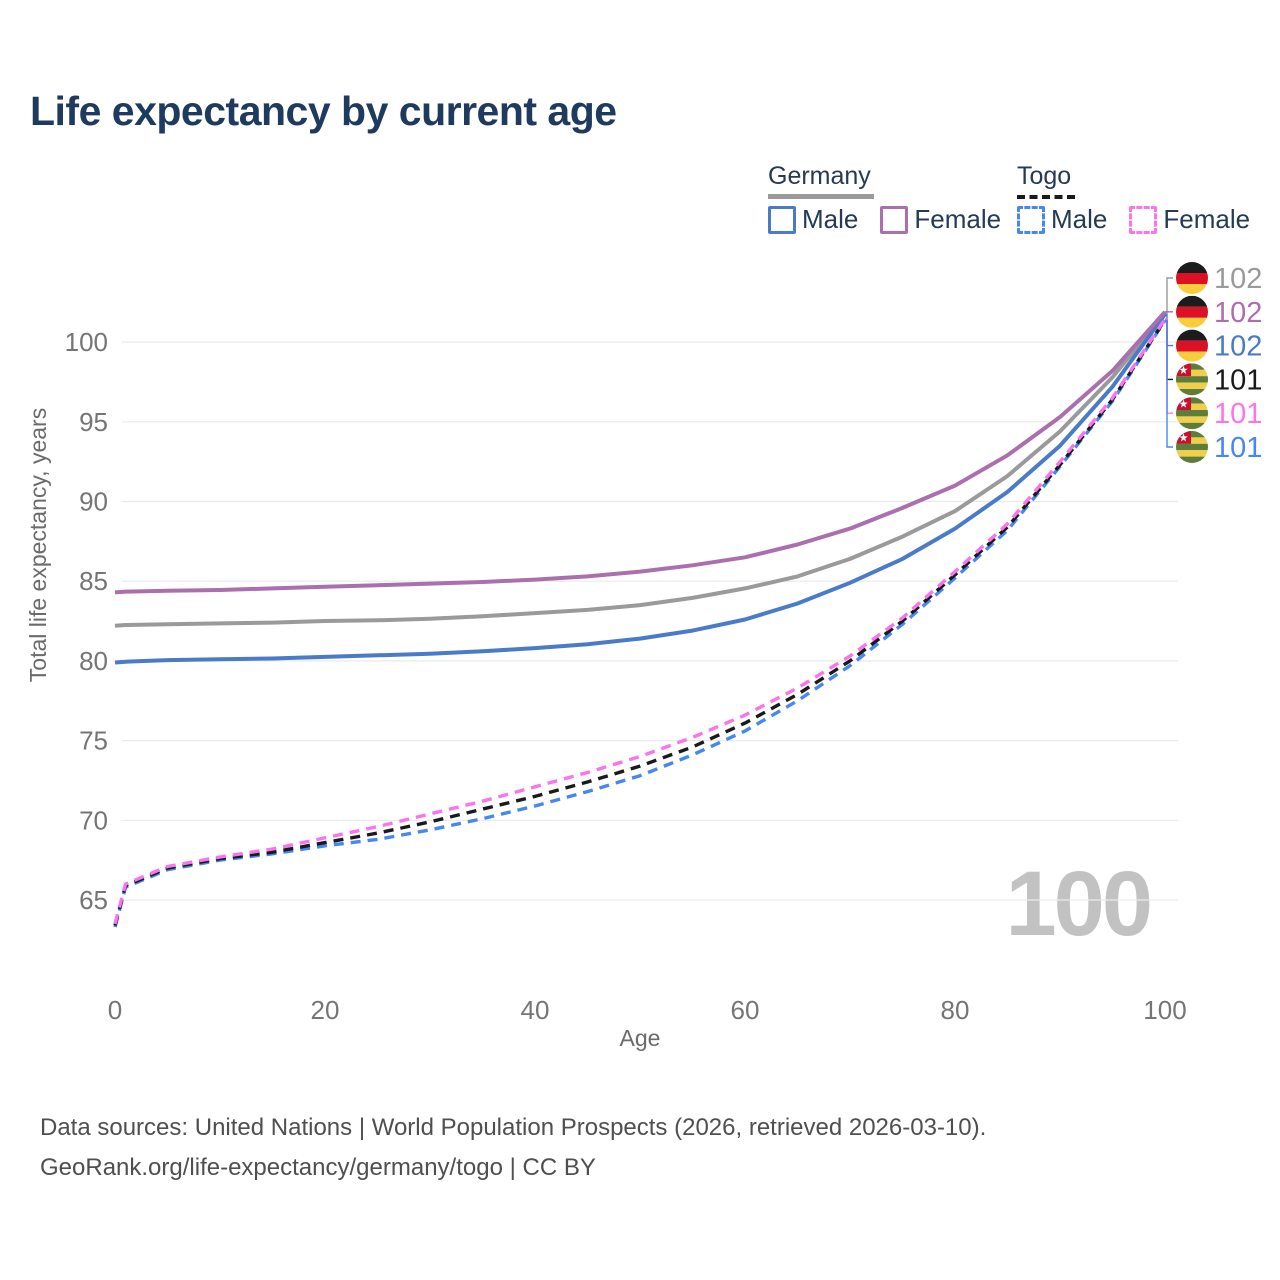 The height and width of the screenshot is (1280, 1280). Describe the element at coordinates (93, 900) in the screenshot. I see `y-tick-label-65: 65` at that location.